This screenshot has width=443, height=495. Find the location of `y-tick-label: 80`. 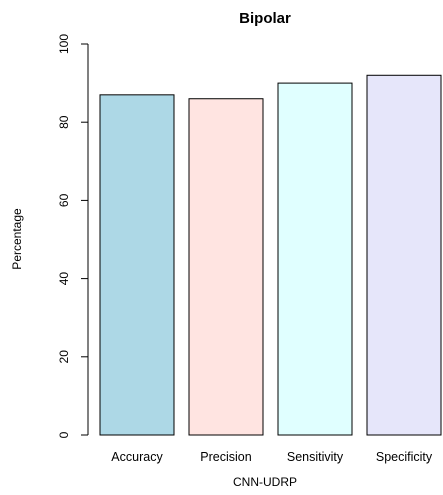

y-tick-label: 80 is located at coordinates (64, 122).